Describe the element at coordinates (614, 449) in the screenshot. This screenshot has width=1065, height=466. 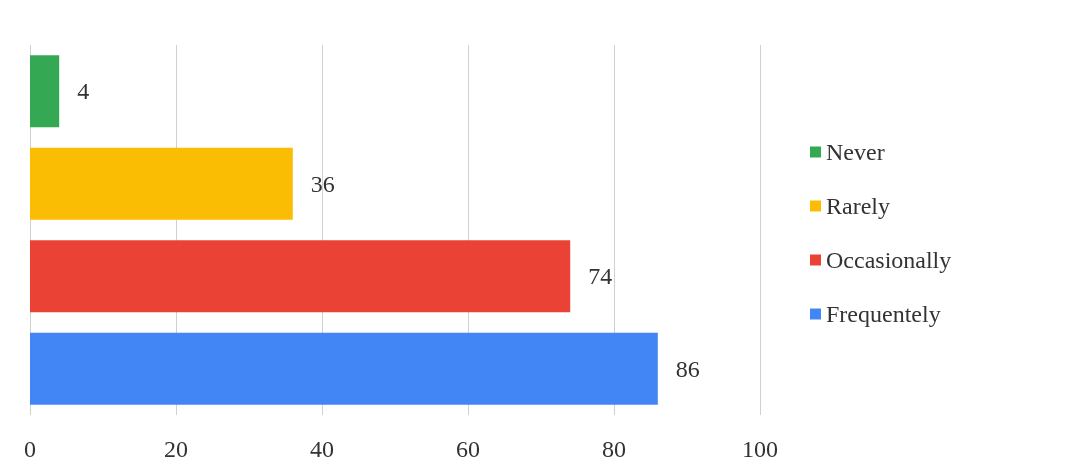
I see `x-tick-label: 80` at that location.